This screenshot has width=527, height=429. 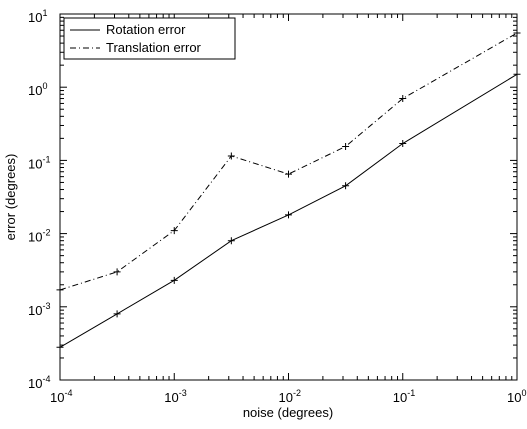 I want to click on legend-label-rotation: Rotation error, so click(x=146, y=29).